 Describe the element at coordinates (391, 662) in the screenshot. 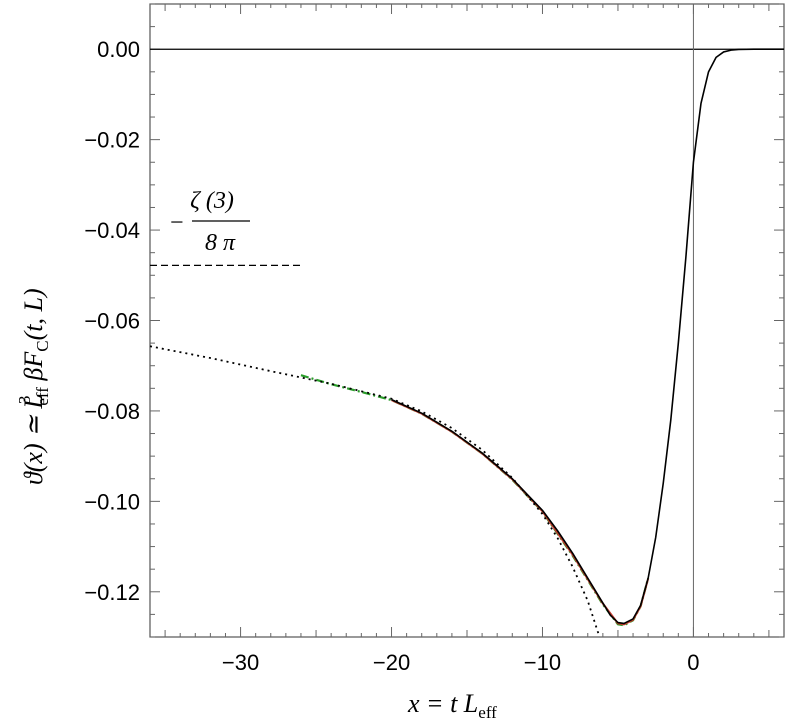

I see `x-tick-label: −20` at that location.